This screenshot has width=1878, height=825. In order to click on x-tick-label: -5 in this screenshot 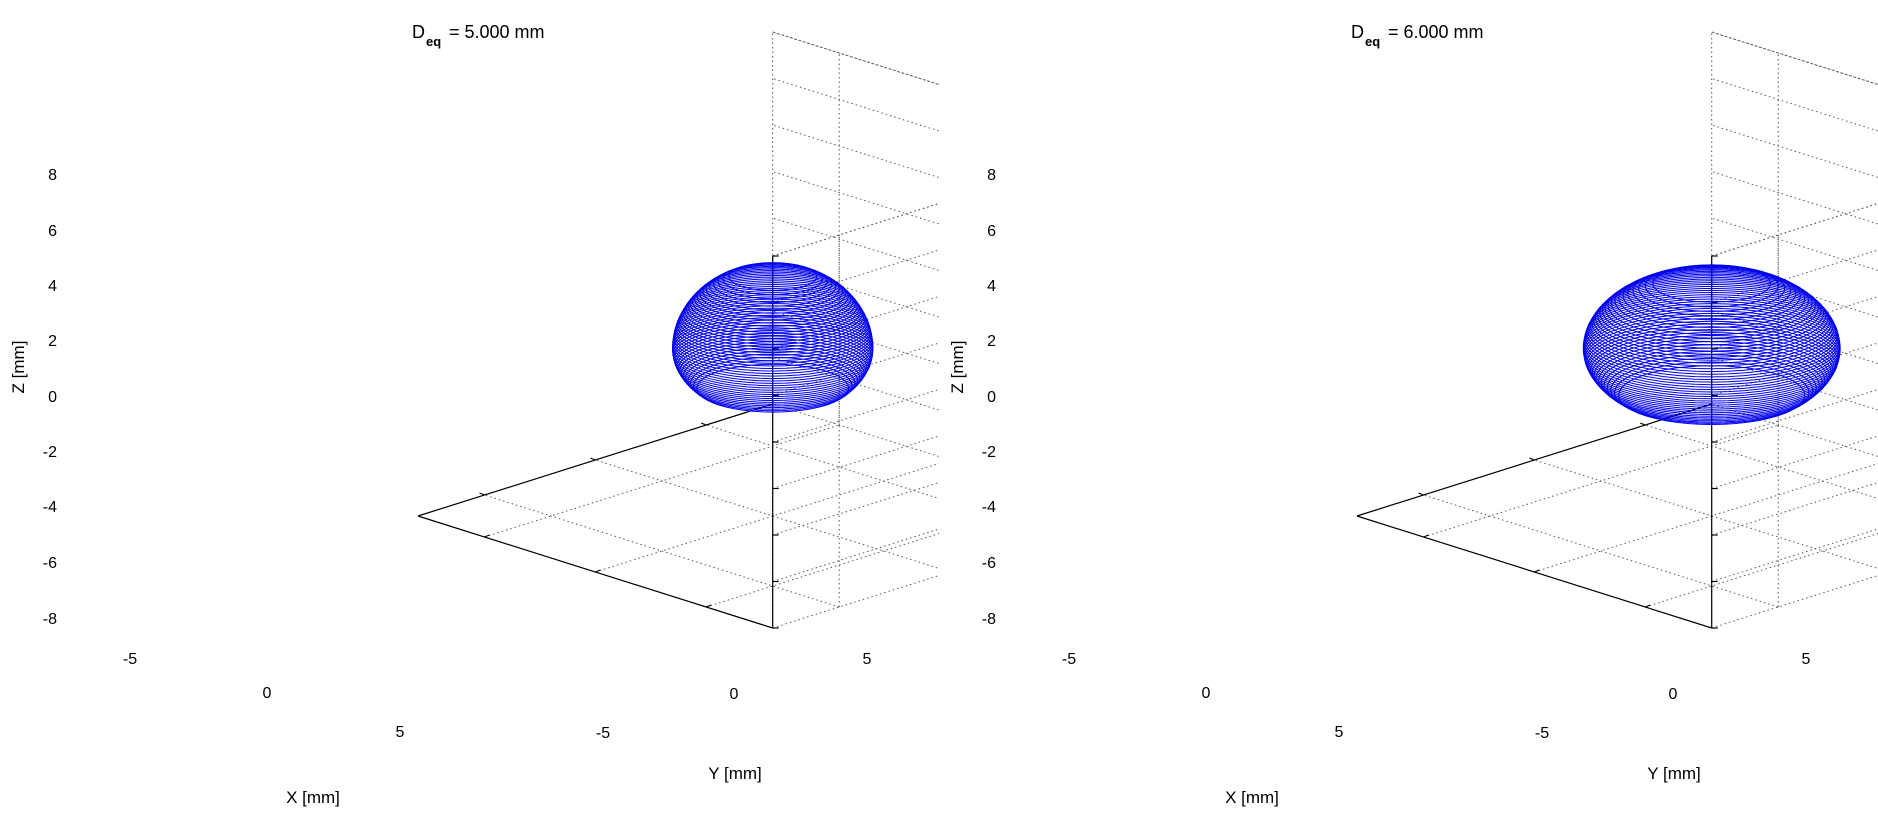, I will do `click(130, 659)`.